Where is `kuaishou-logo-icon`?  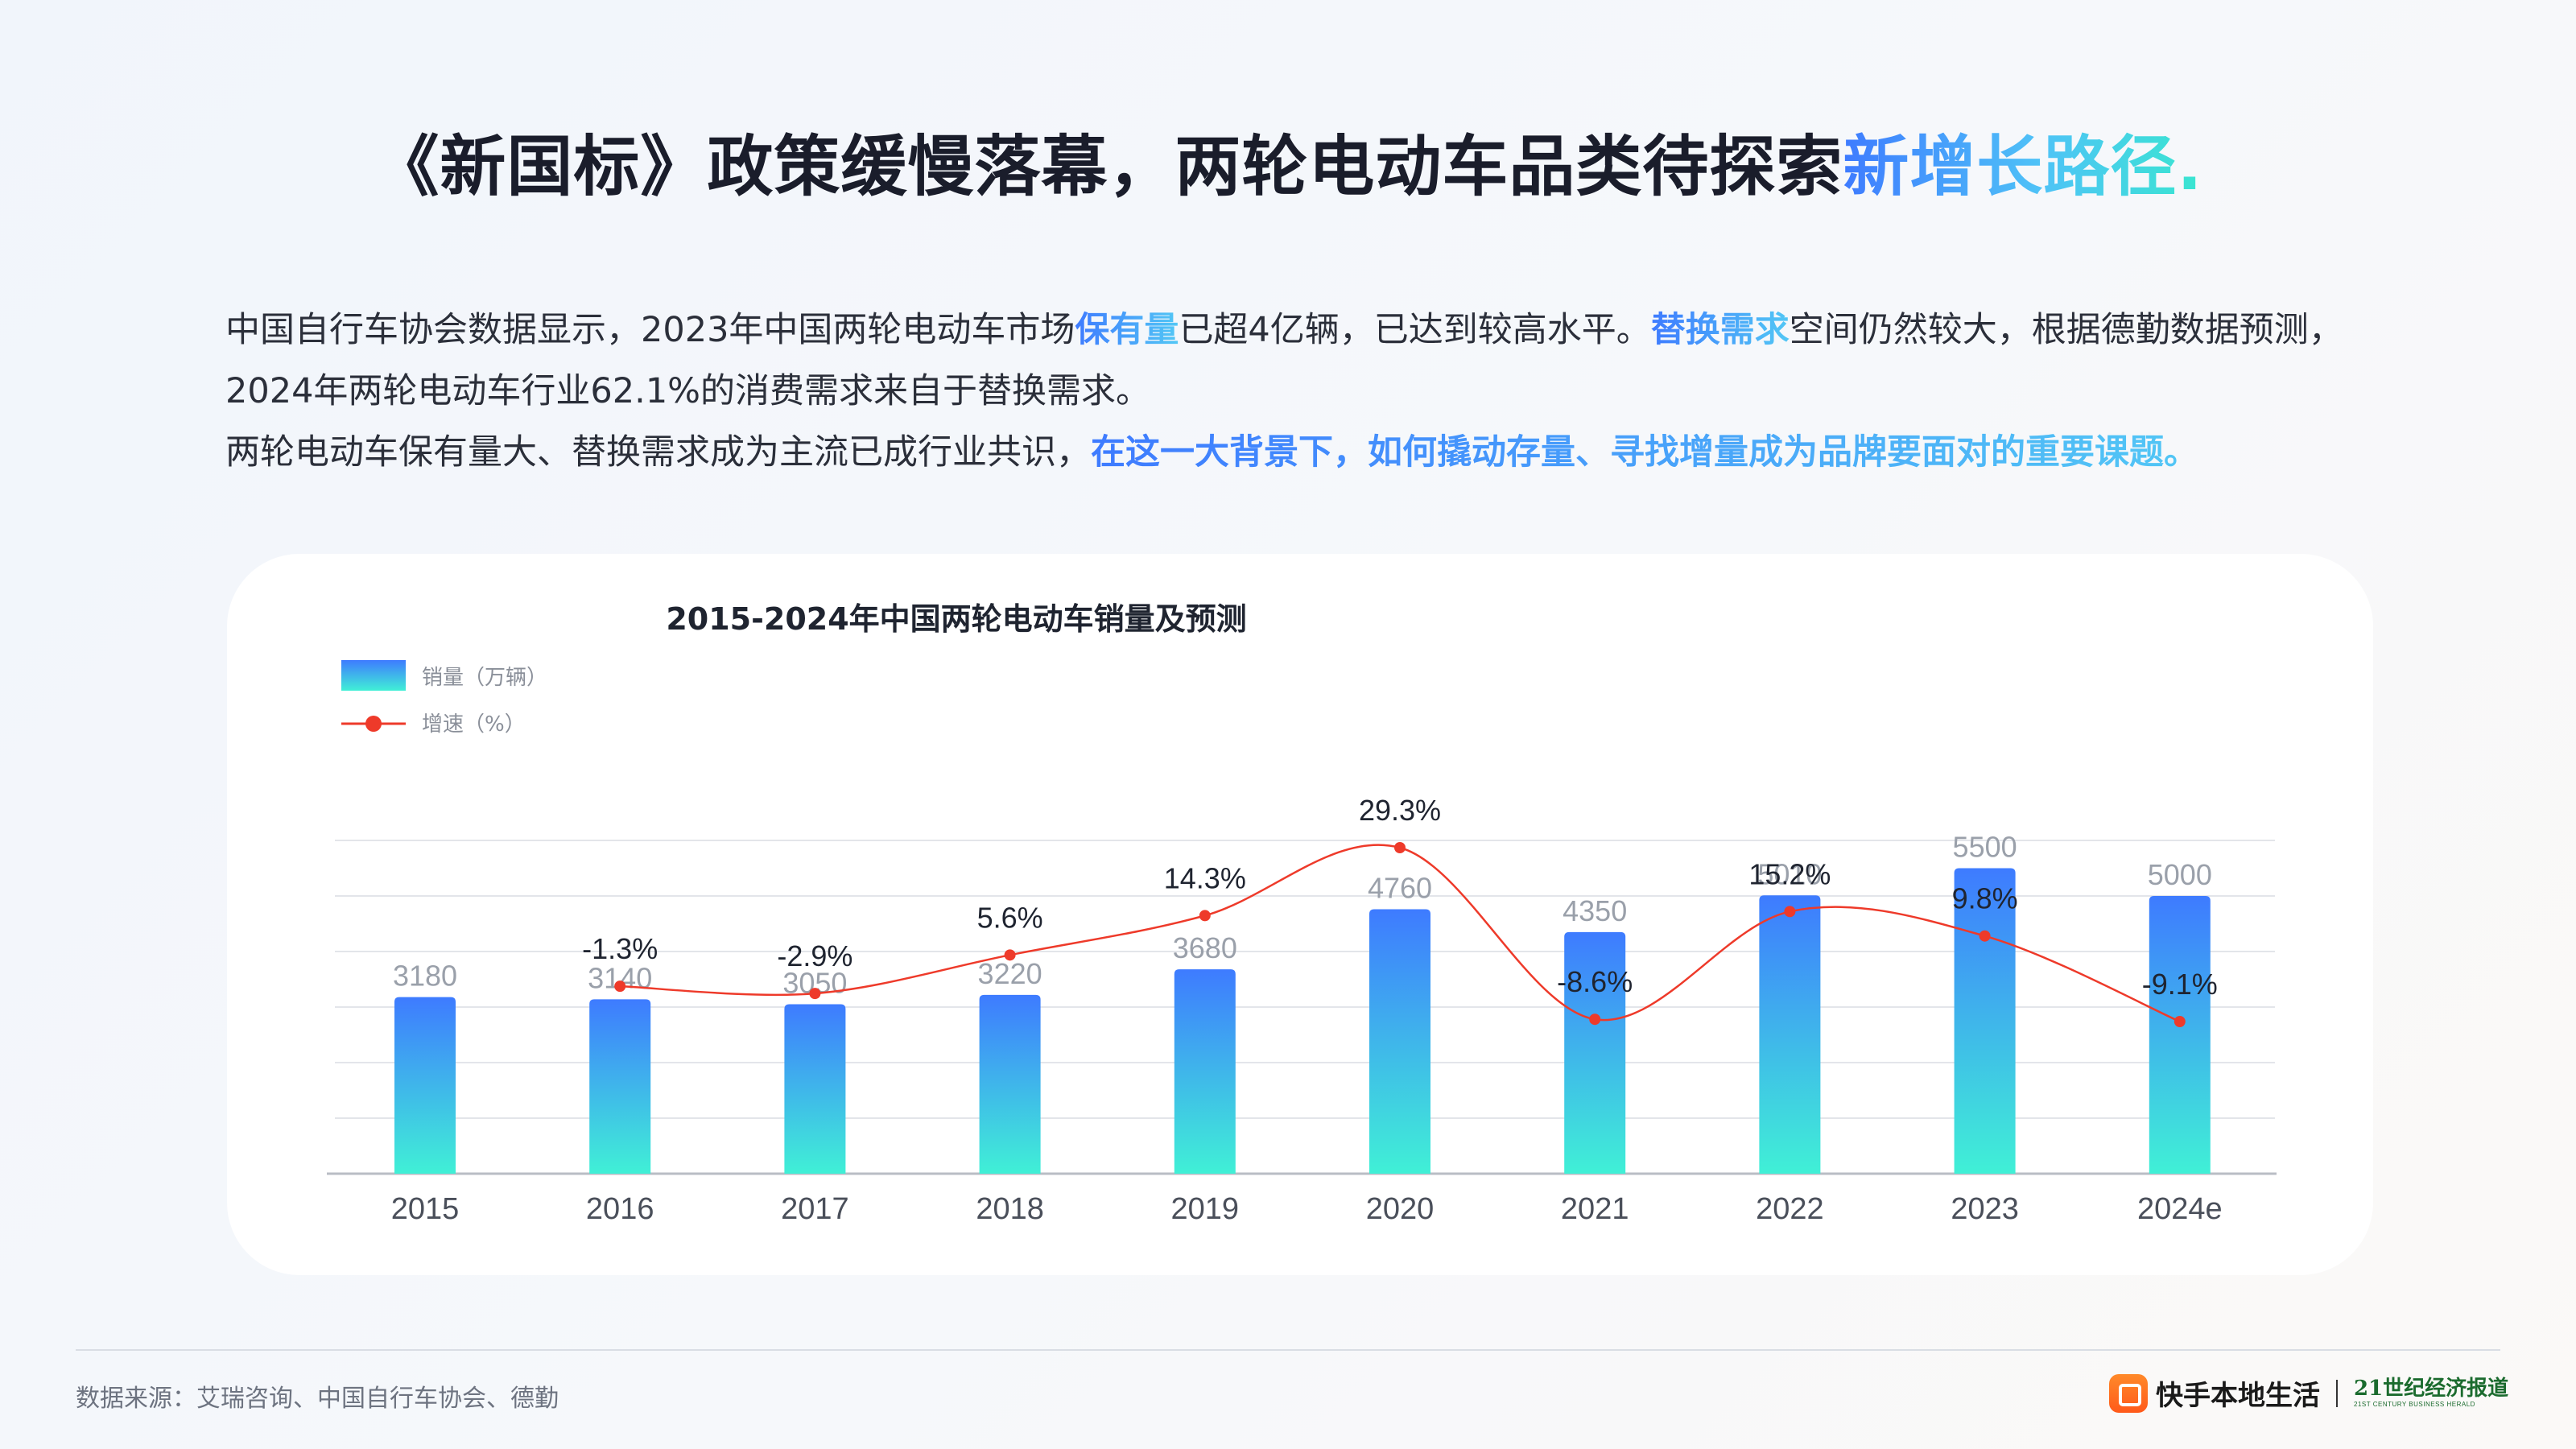 kuaishou-logo-icon is located at coordinates (2128, 1393).